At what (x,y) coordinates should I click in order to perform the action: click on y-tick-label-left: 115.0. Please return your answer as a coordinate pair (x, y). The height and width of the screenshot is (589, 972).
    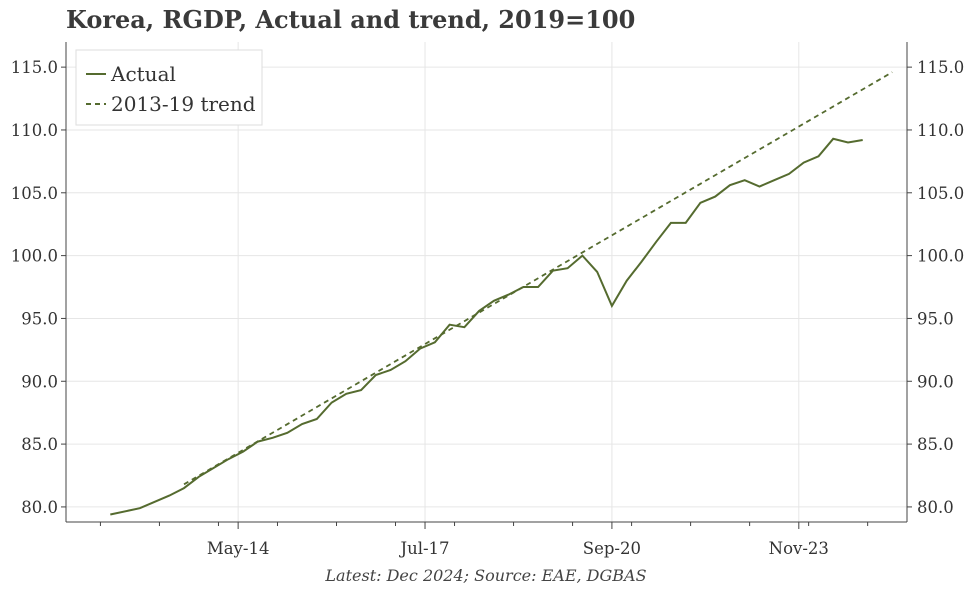
    Looking at the image, I should click on (34, 67).